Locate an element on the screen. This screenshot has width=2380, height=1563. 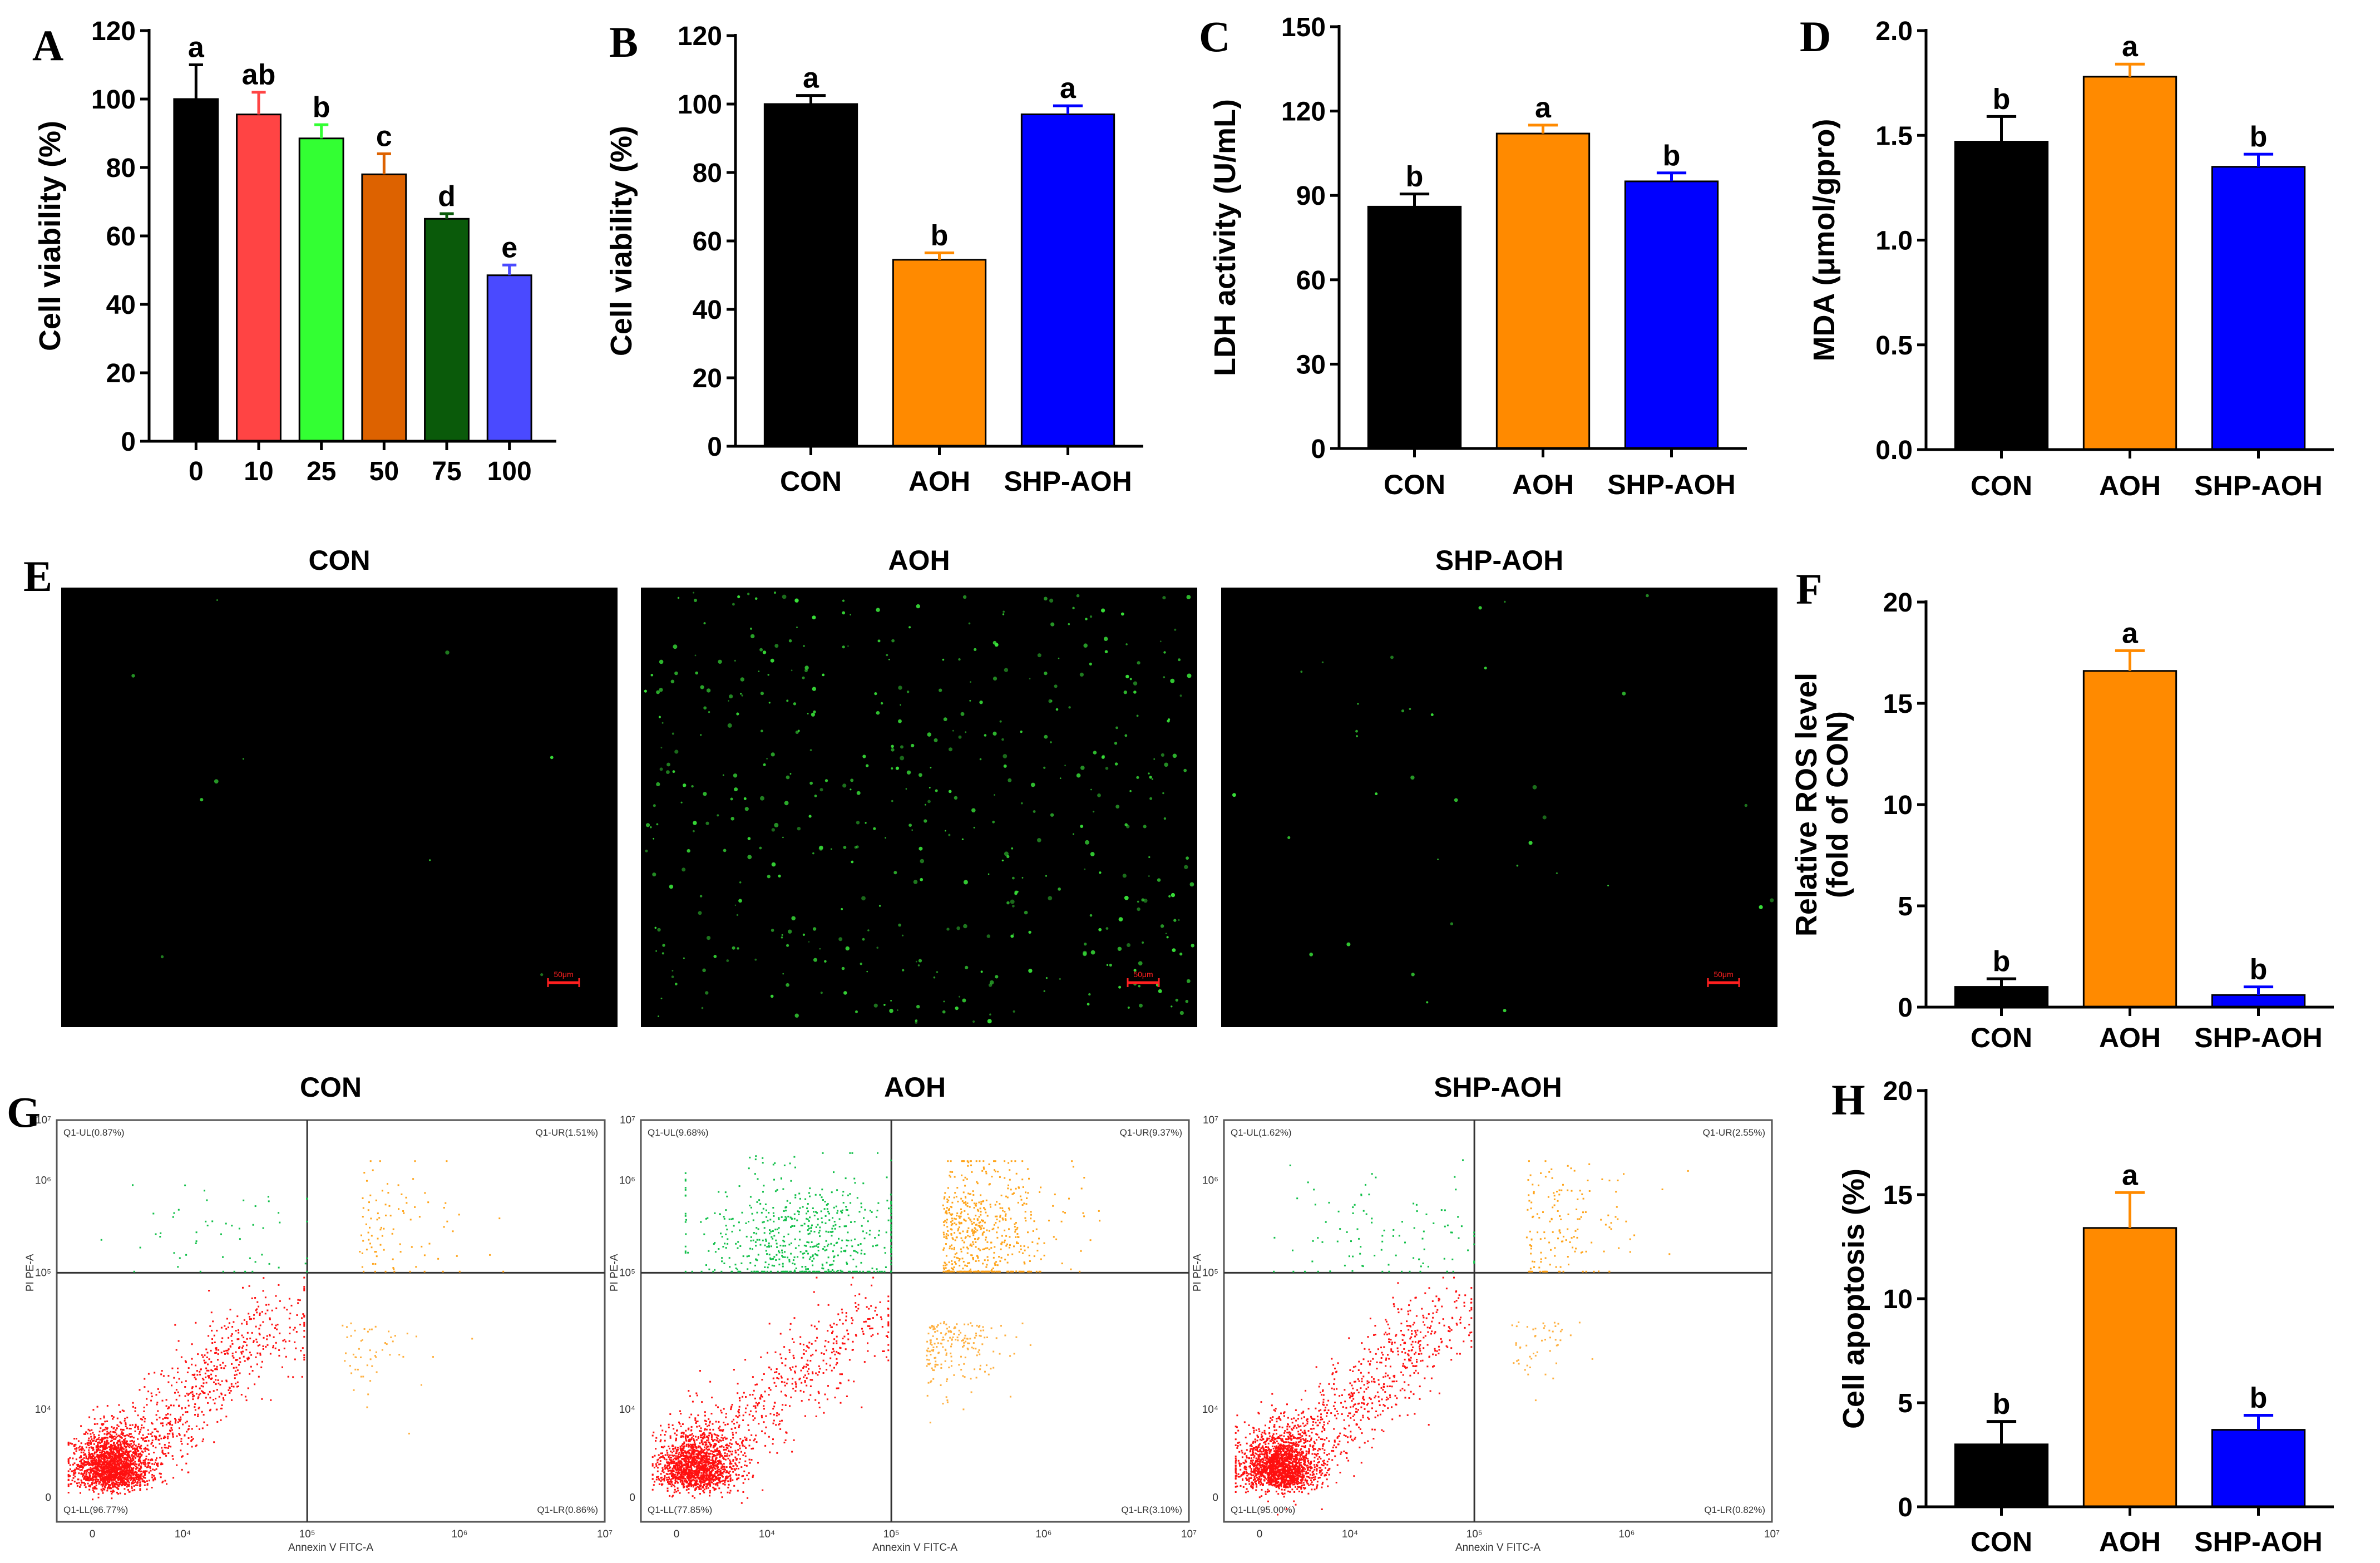
x-axis-label: Annexin V FITC-A is located at coordinates (915, 1548).